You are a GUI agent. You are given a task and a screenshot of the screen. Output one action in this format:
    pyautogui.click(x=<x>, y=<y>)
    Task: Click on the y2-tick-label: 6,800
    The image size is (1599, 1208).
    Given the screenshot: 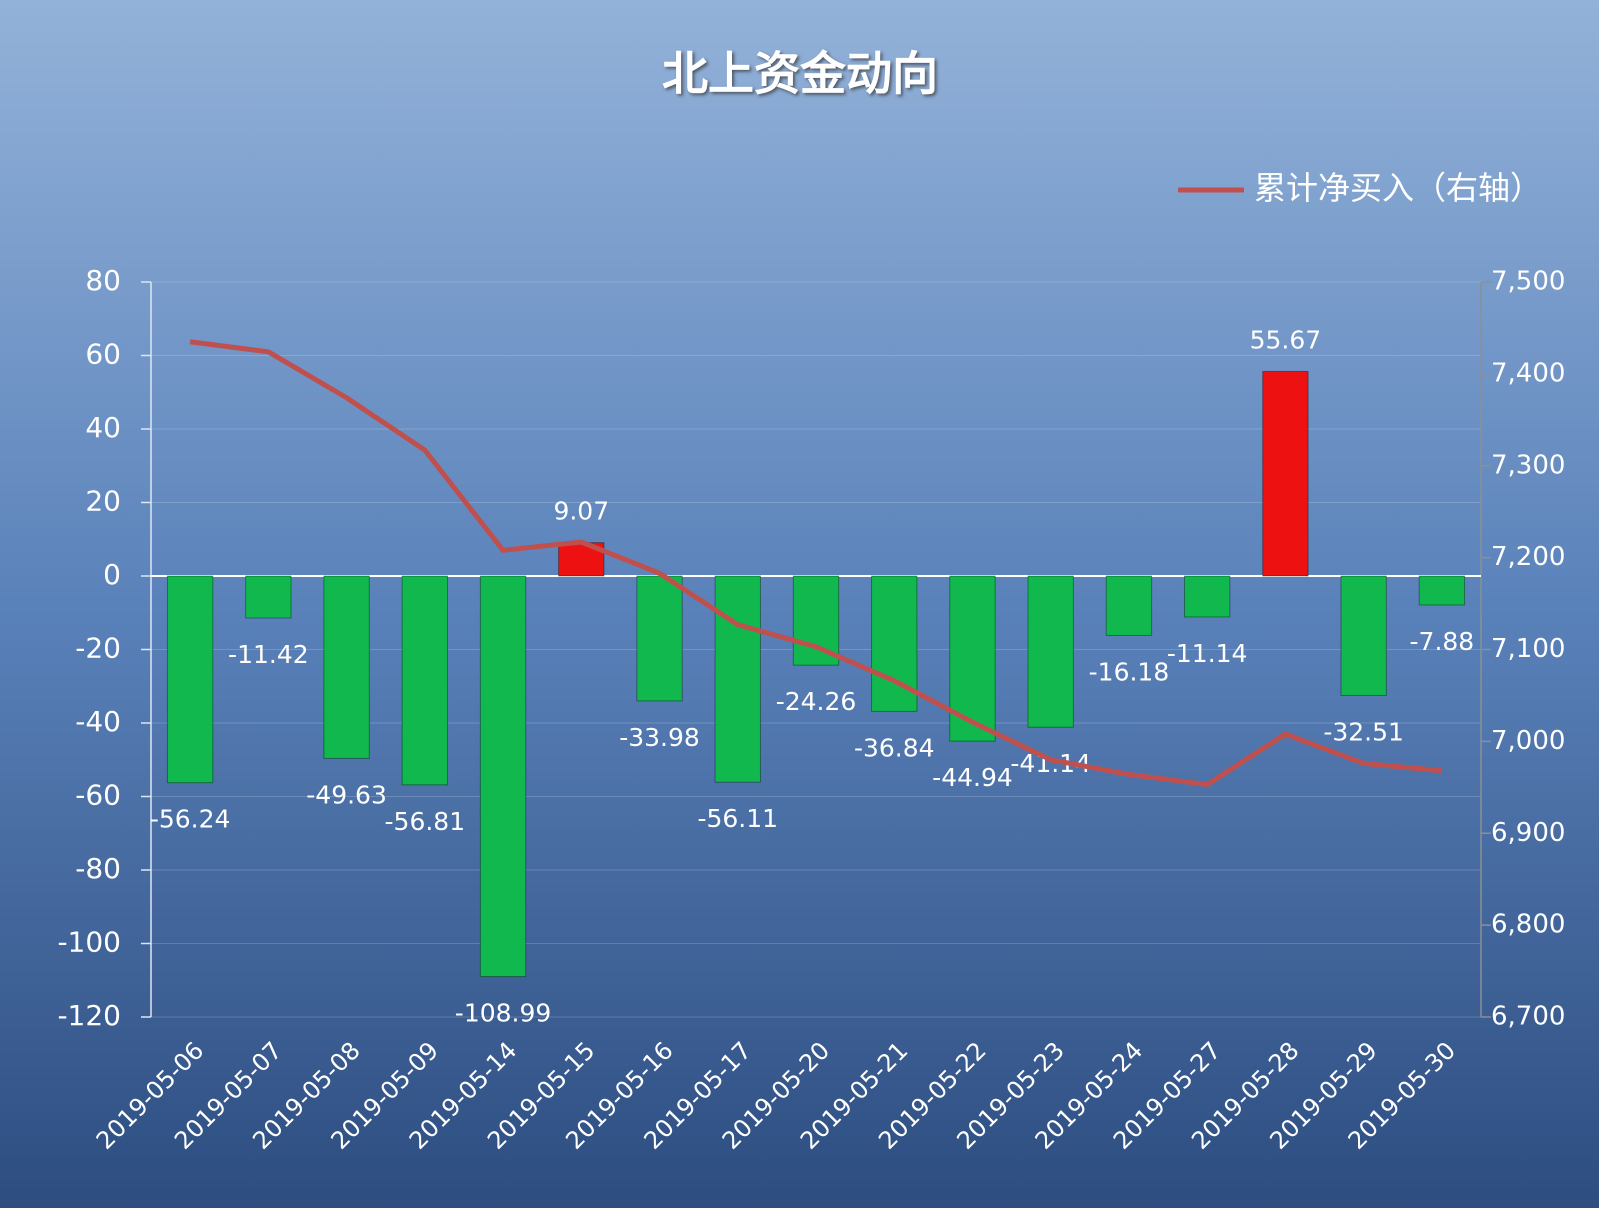 What is the action you would take?
    pyautogui.click(x=1528, y=925)
    